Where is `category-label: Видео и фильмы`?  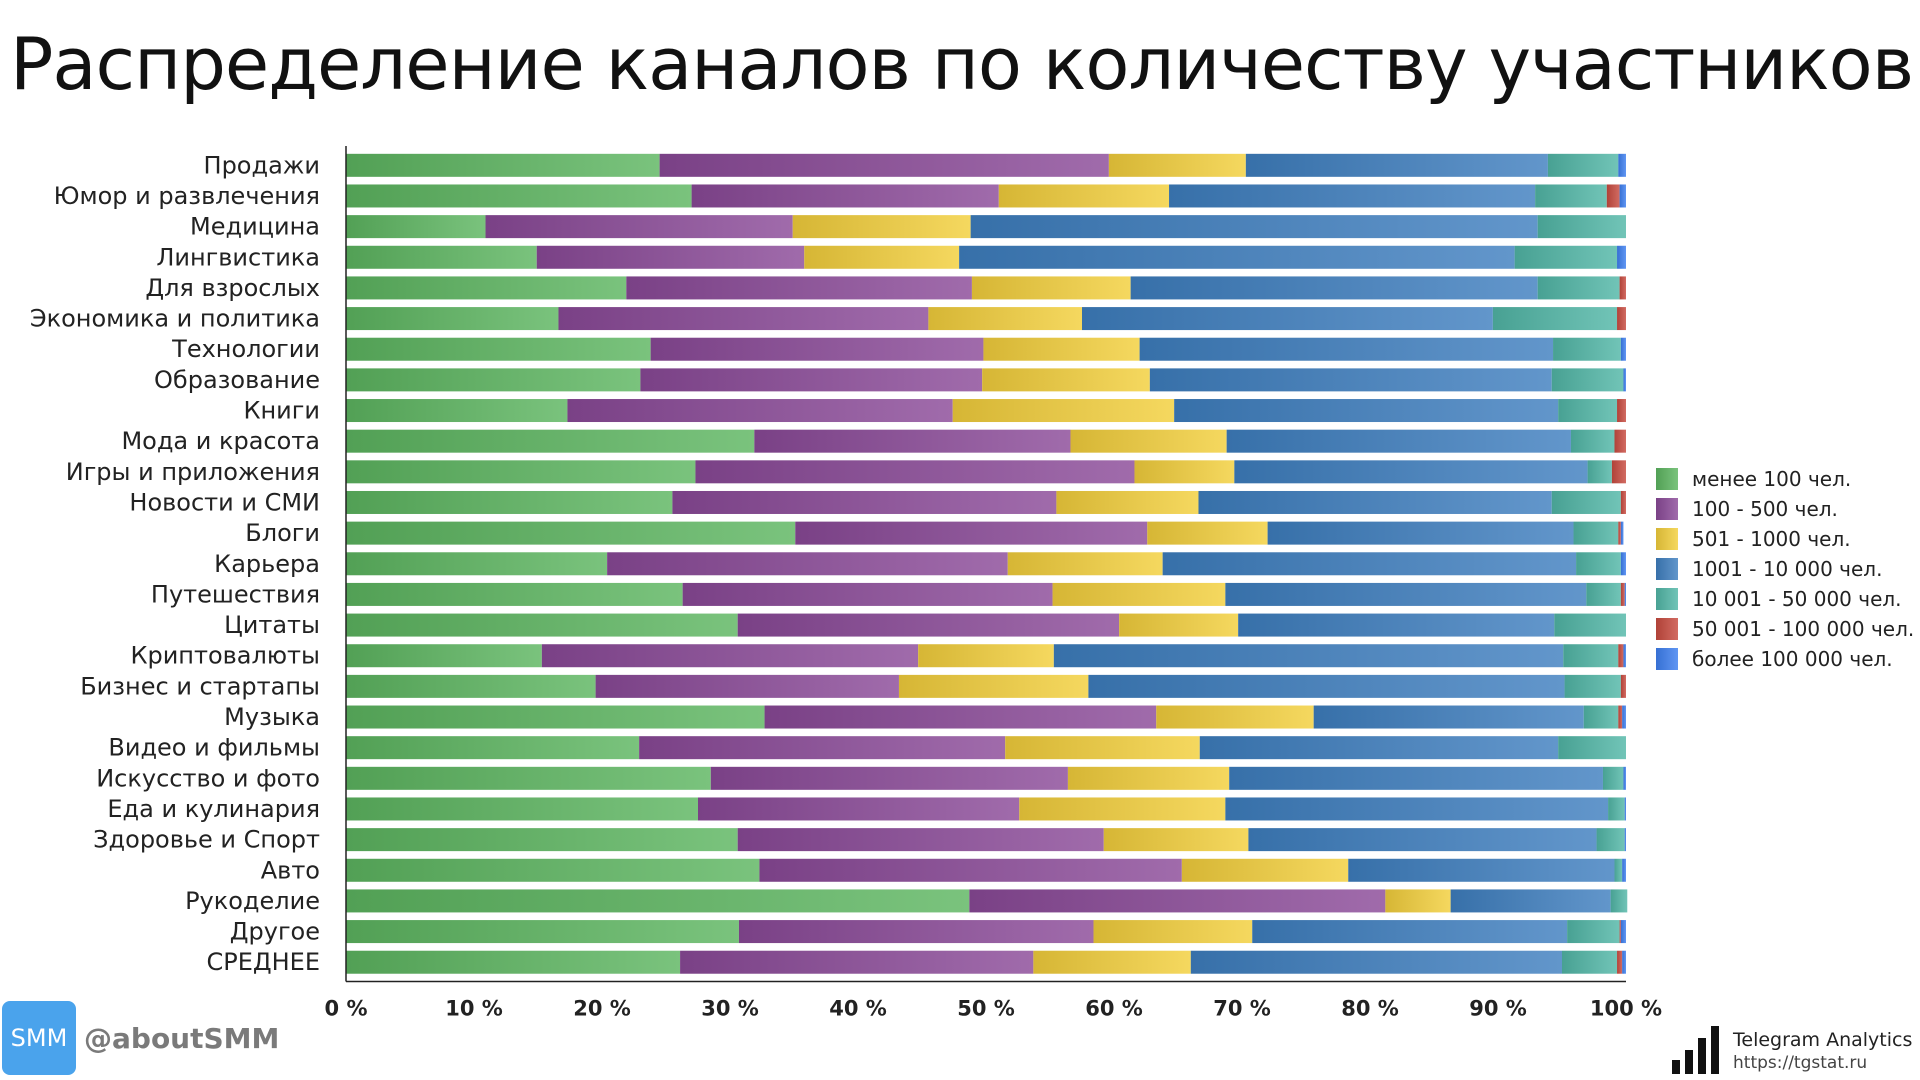
category-label: Видео и фильмы is located at coordinates (214, 748).